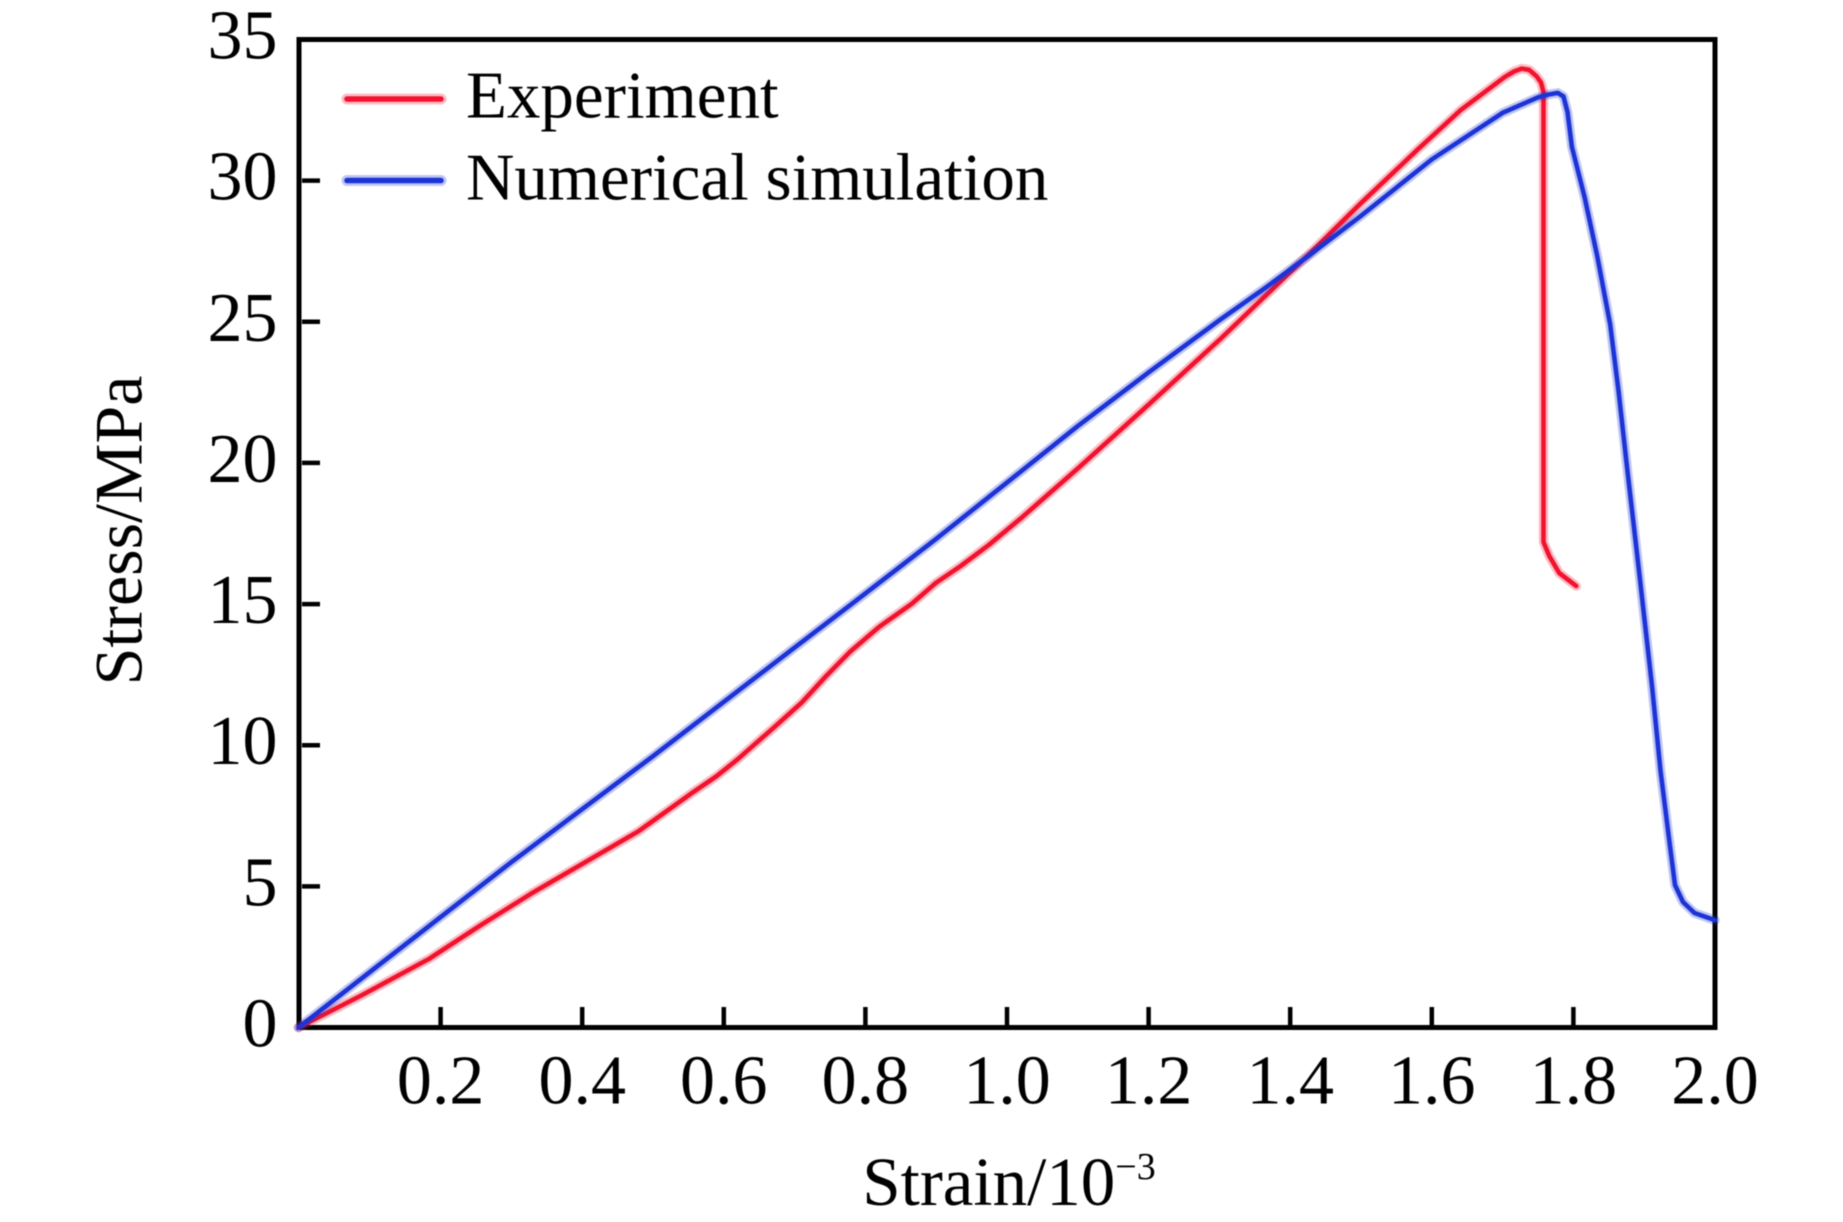 Image resolution: width=1843 pixels, height=1222 pixels. I want to click on svg-text: 30, so click(243, 177).